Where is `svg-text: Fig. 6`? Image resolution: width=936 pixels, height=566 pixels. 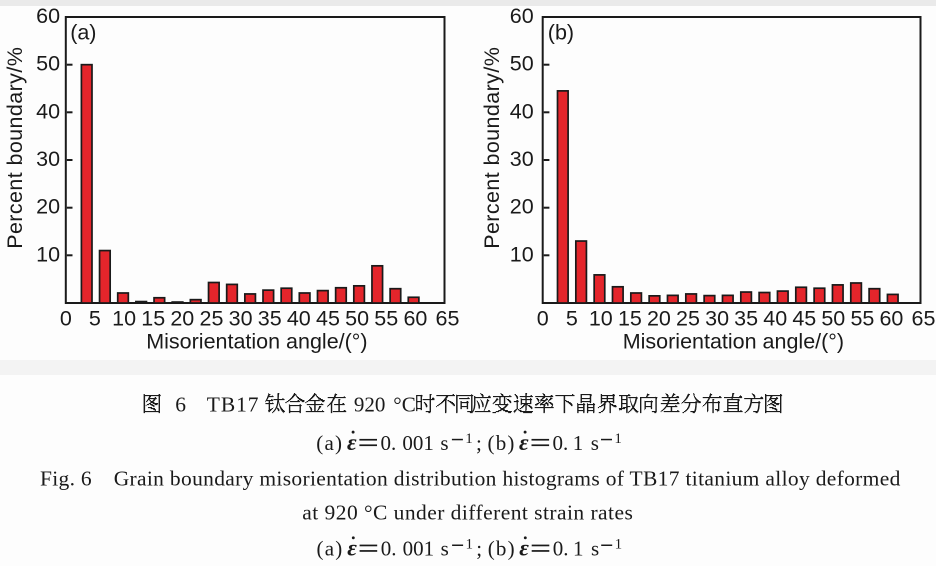
svg-text: Fig. 6 is located at coordinates (66, 479).